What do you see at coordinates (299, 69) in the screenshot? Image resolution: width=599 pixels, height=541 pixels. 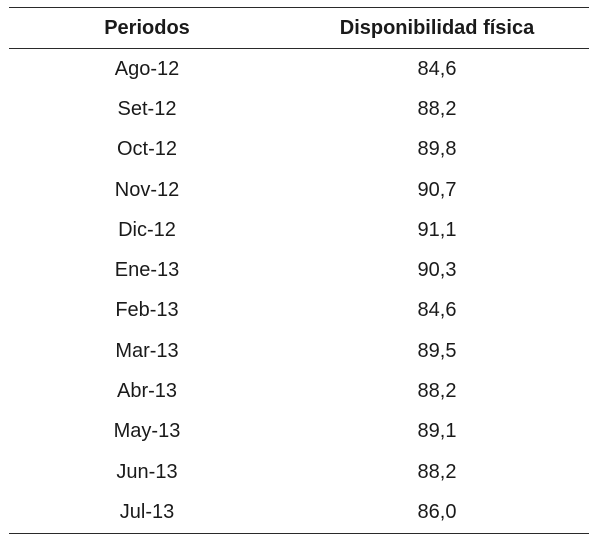 I see `table-row: Ago-12 84,6` at bounding box center [299, 69].